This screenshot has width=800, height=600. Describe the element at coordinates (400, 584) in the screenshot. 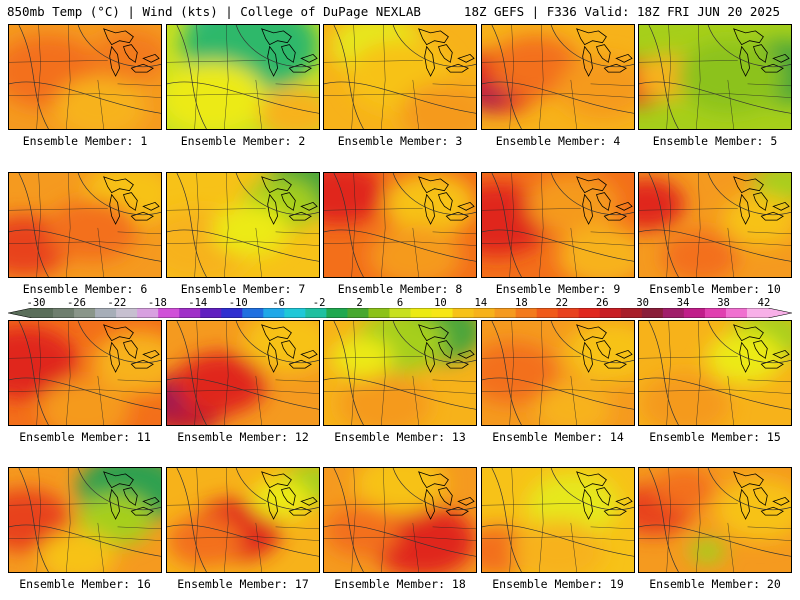

I see `ensemble-member-label: Ensemble Member: 18` at that location.